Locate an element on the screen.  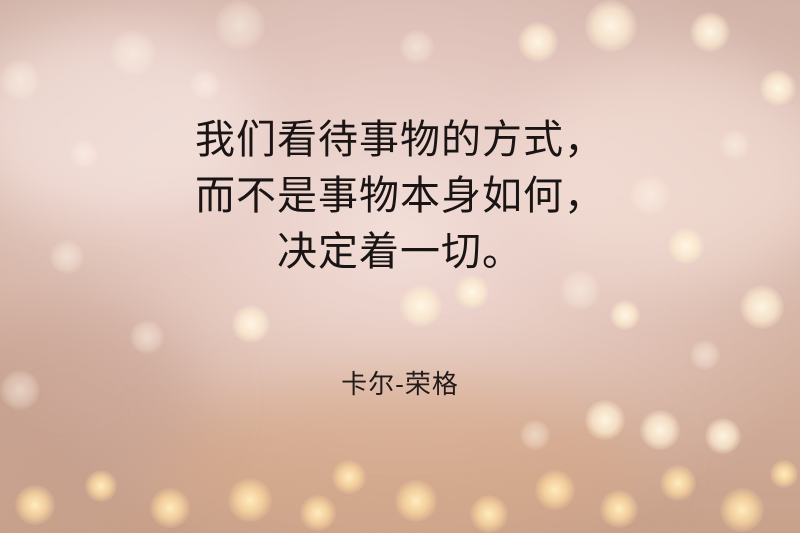
quote-line-1: 我们看待事物的方式， is located at coordinates (400, 140).